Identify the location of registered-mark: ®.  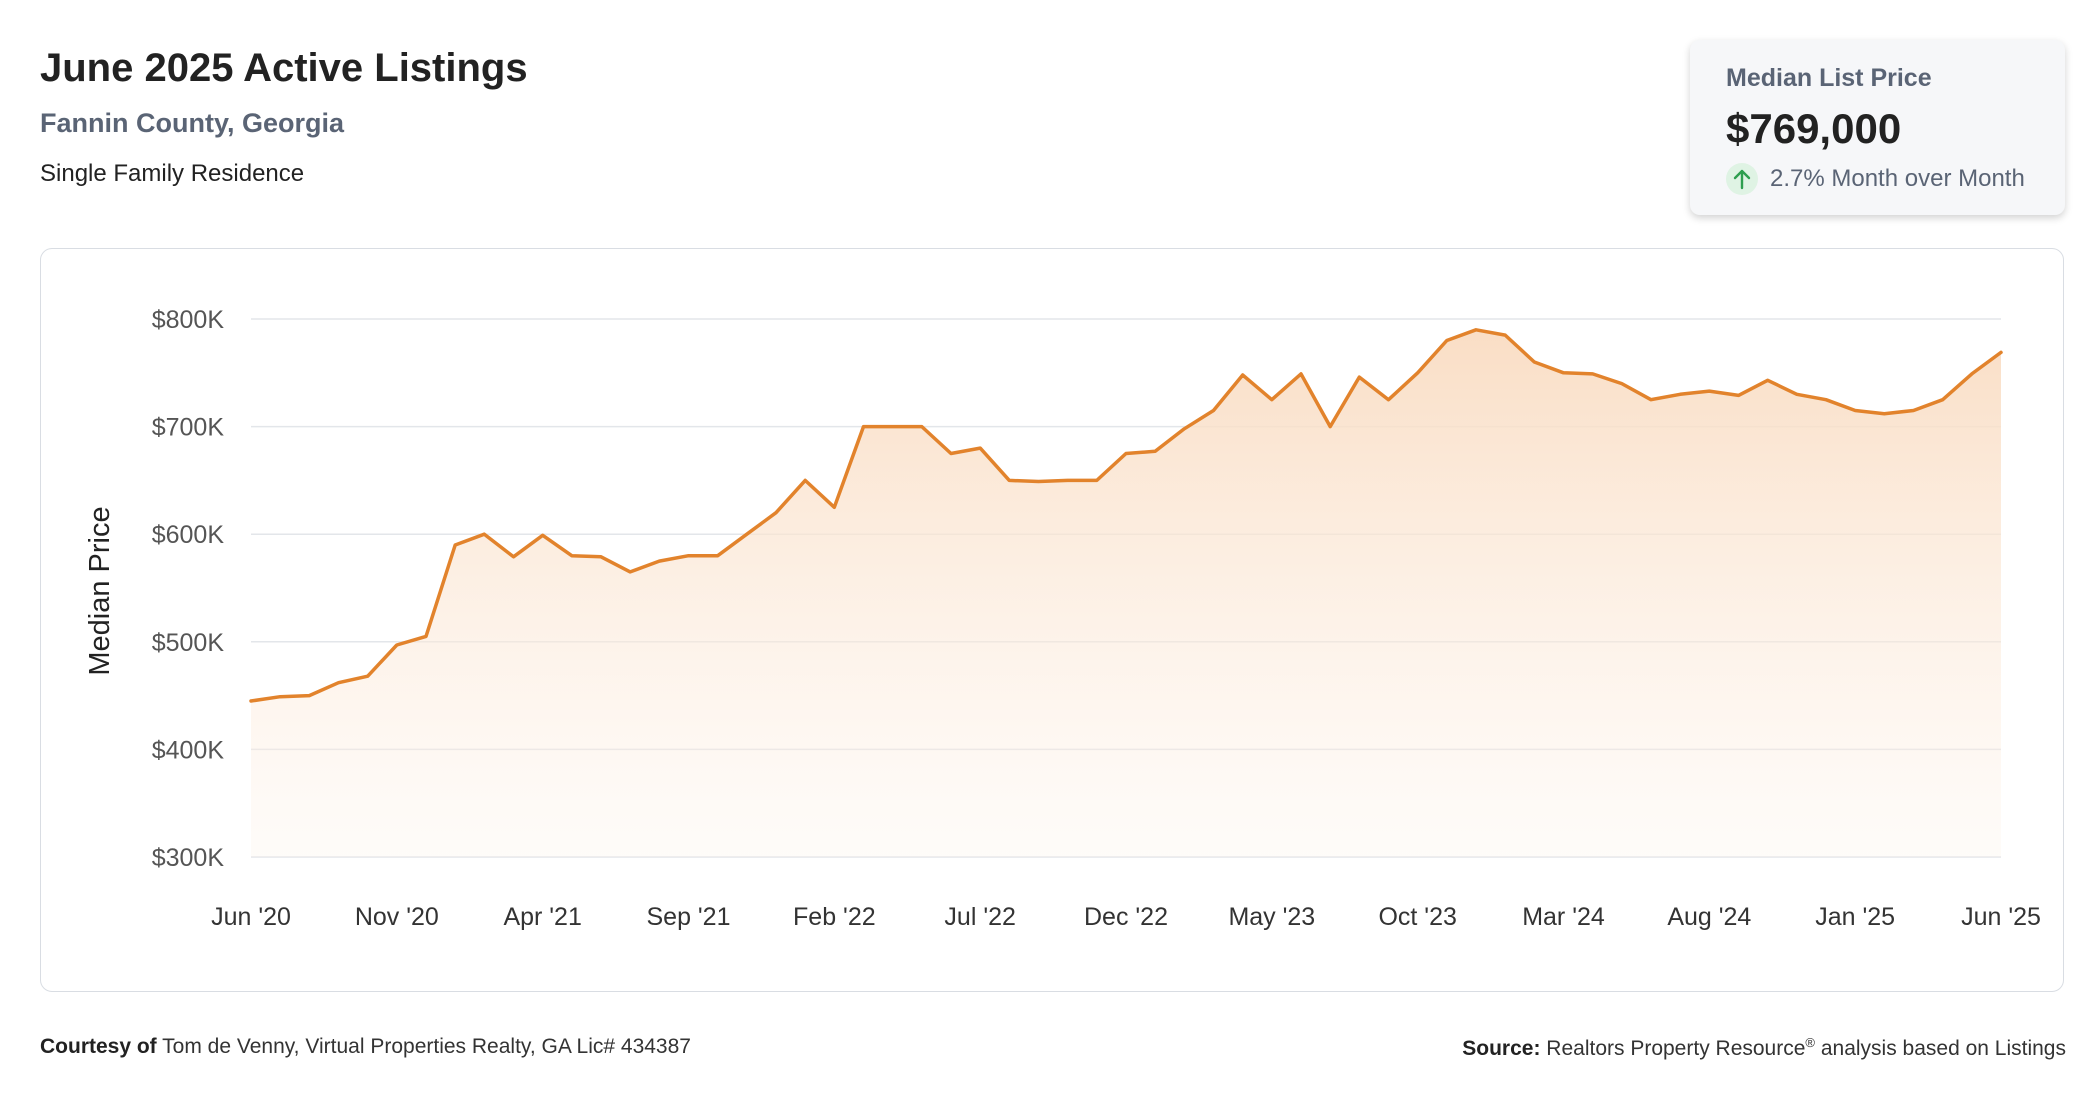
(1810, 1042).